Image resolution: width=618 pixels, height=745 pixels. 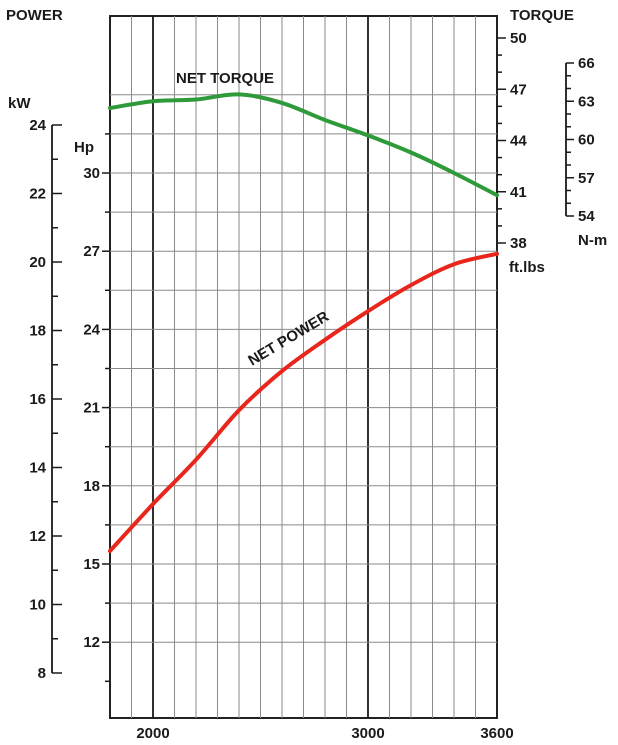 What do you see at coordinates (91, 486) in the screenshot?
I see `hp-tick-label: 18` at bounding box center [91, 486].